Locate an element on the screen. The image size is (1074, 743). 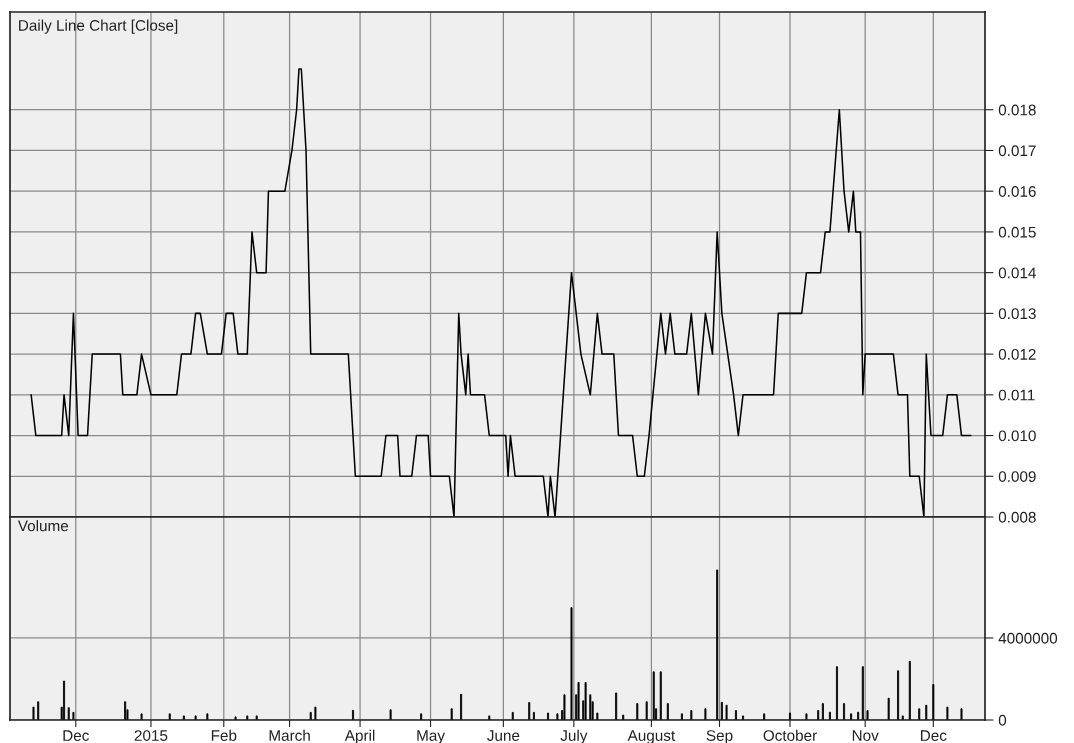
x-tick-label: May is located at coordinates (431, 736).